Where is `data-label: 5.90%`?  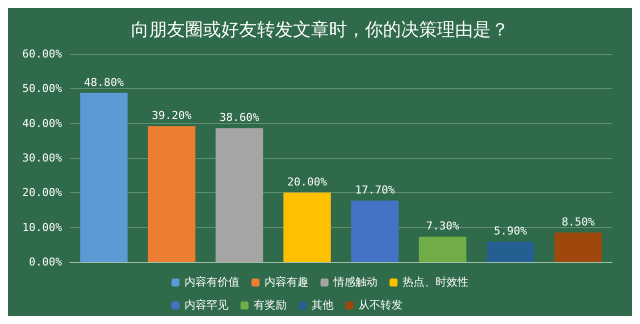
data-label: 5.90% is located at coordinates (511, 231).